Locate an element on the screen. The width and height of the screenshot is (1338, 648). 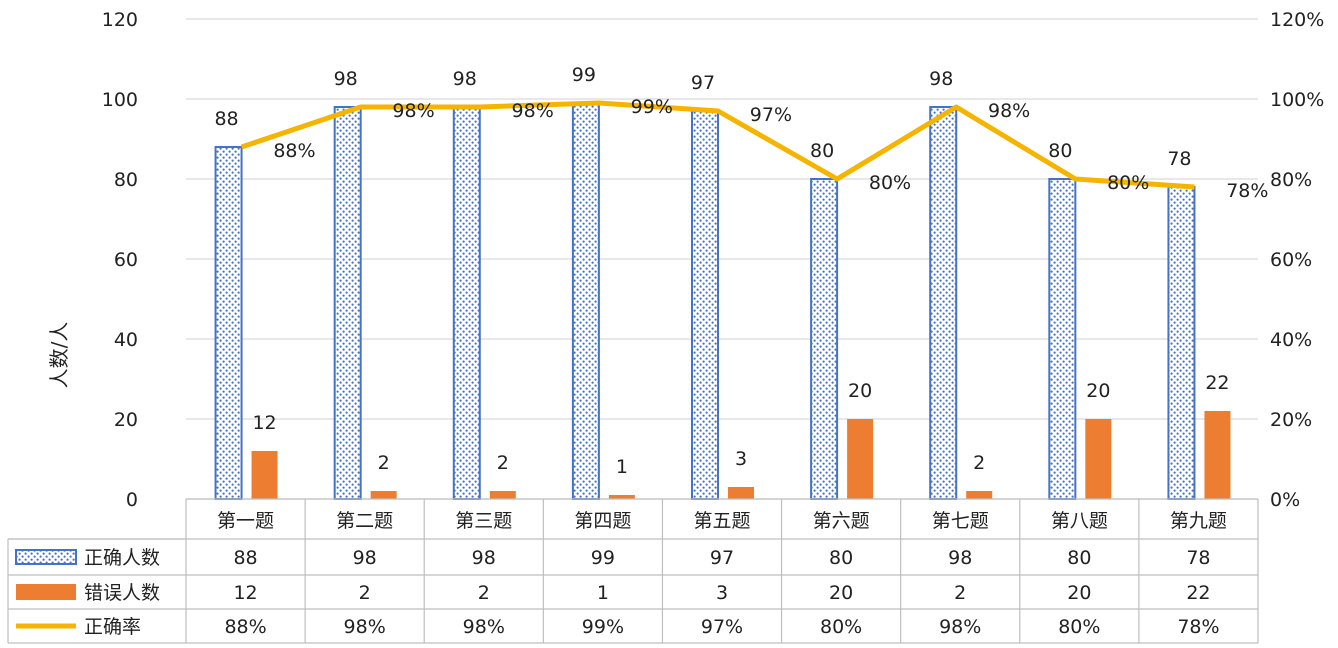
legend-swatch-correct is located at coordinates (46, 557).